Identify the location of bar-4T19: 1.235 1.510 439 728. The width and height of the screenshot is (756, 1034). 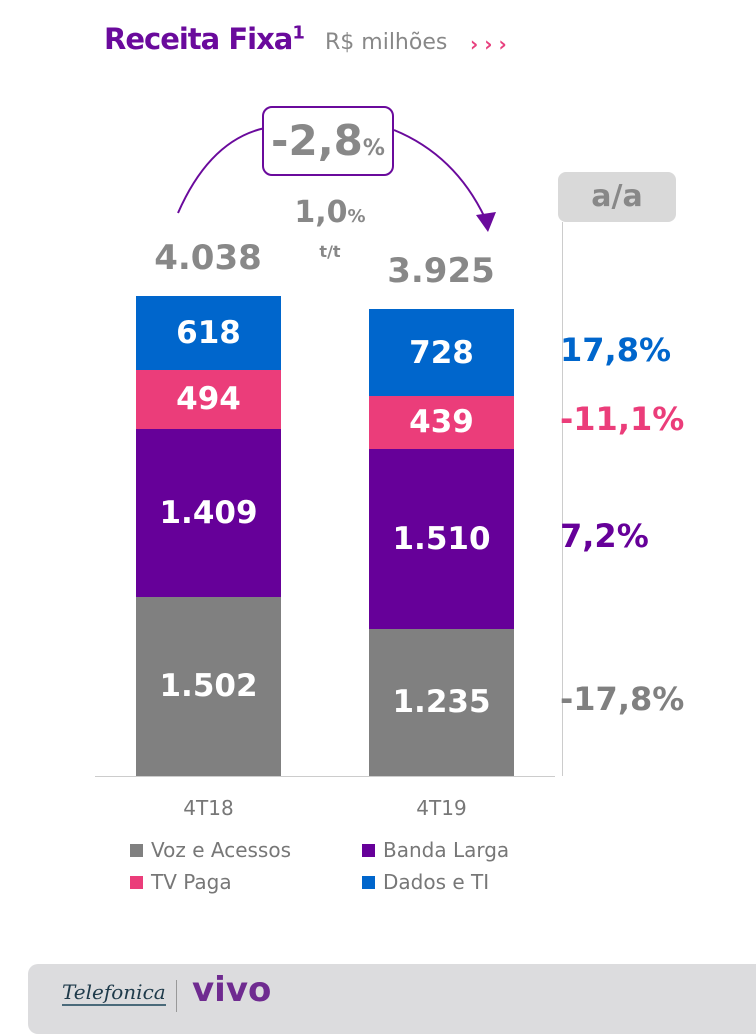
(441, 388).